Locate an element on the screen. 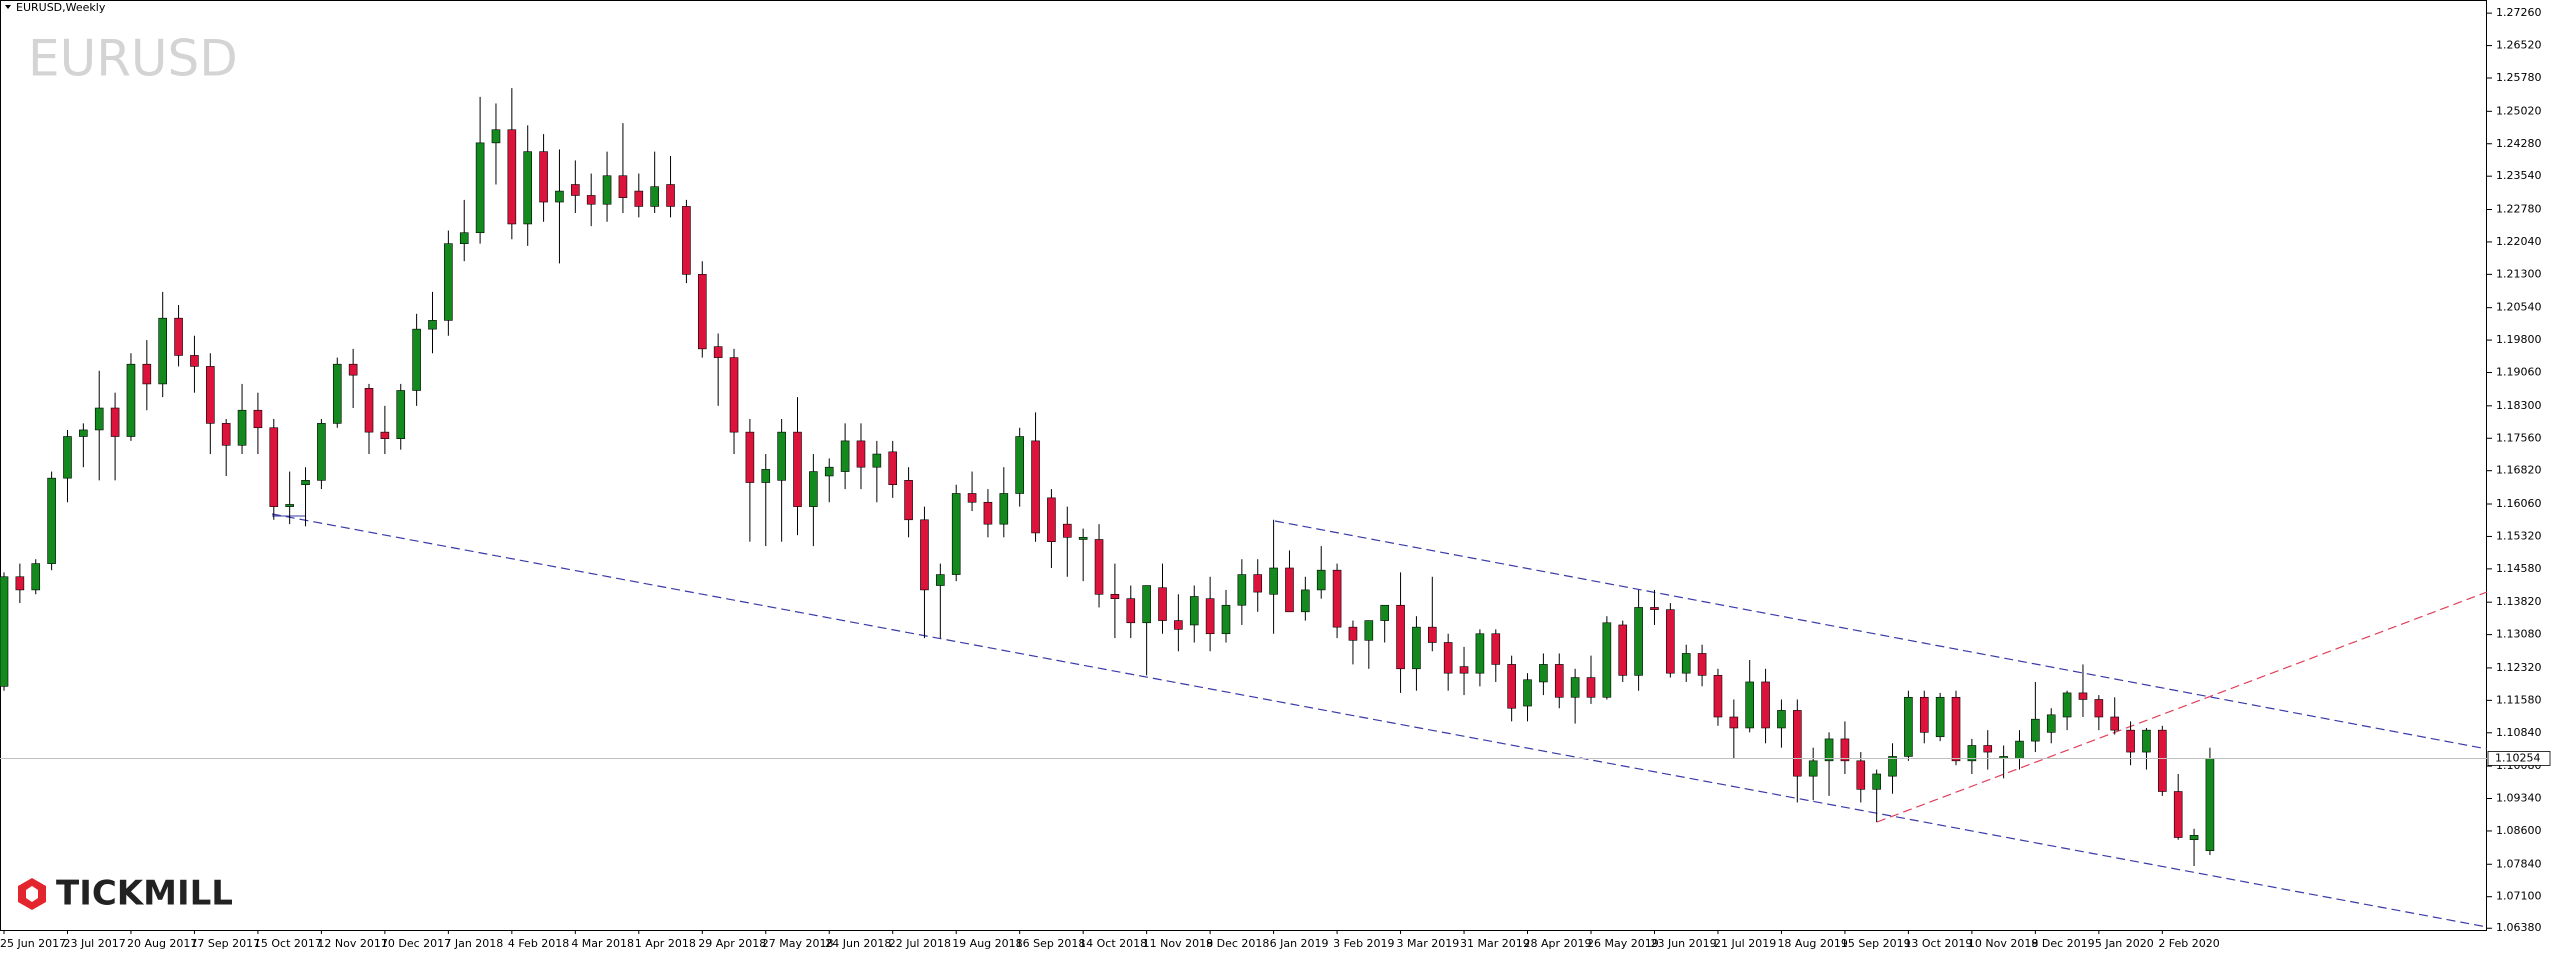 This screenshot has height=960, width=2556. x-tick-label: 10 Nov 2019 is located at coordinates (2003, 943).